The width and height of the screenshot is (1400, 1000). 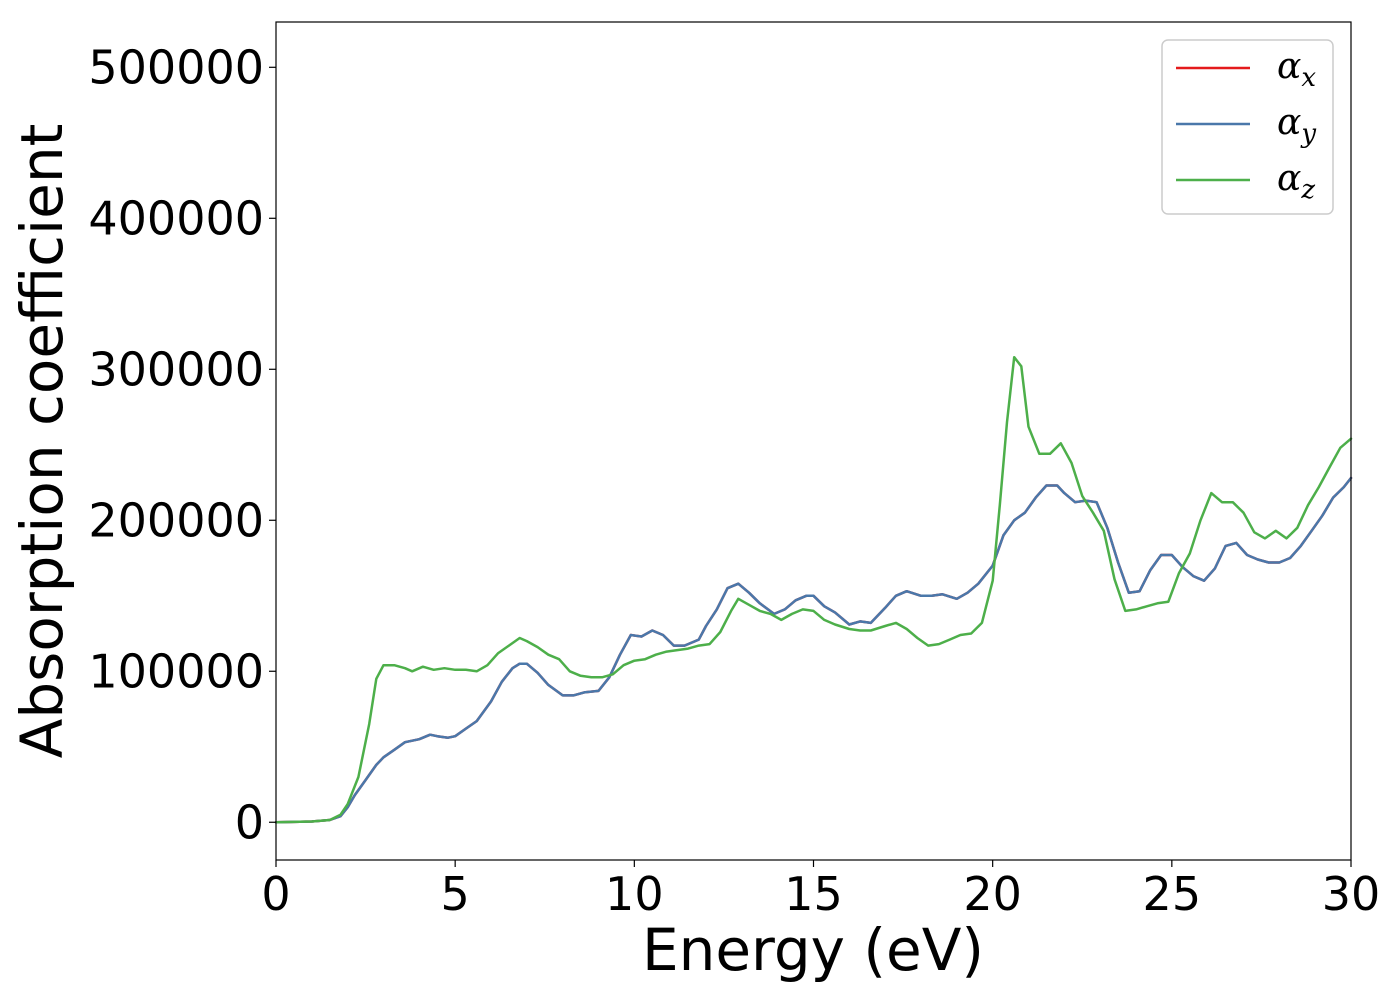 What do you see at coordinates (275, 894) in the screenshot?
I see `x-tick-label: 0` at bounding box center [275, 894].